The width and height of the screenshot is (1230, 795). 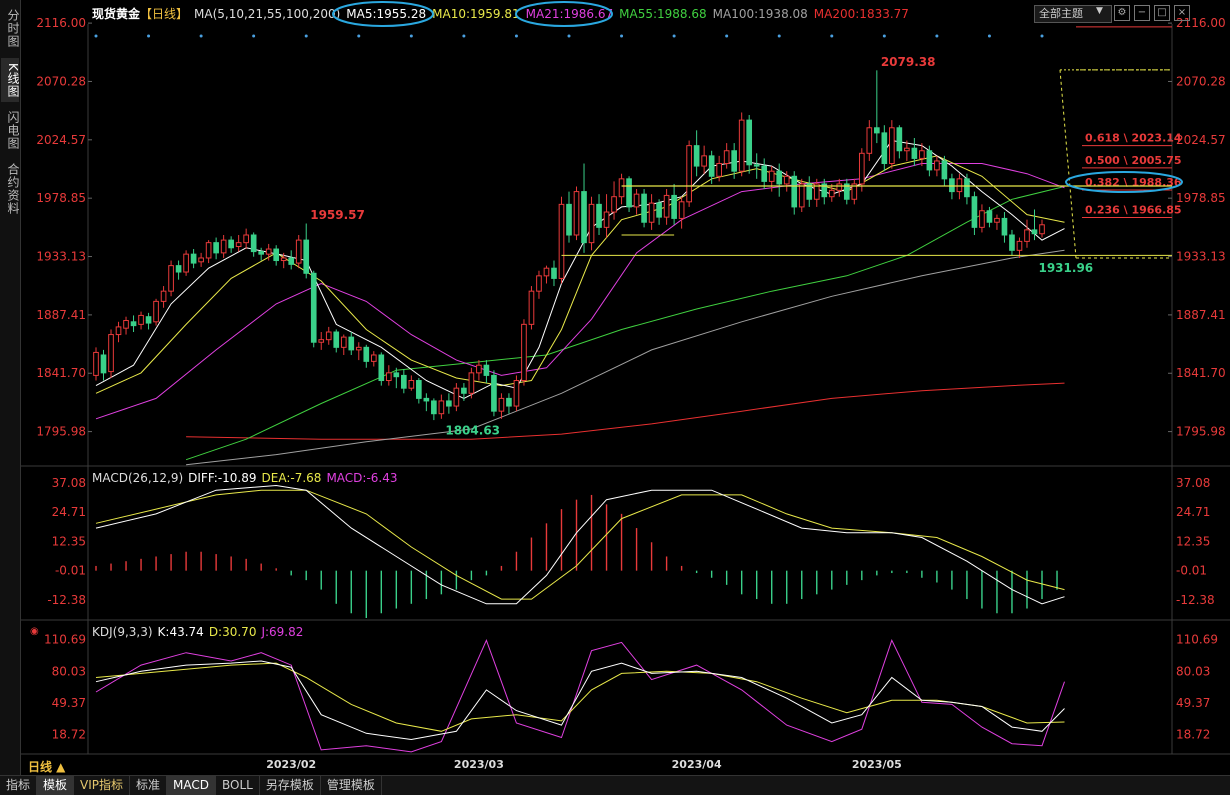 I want to click on tab-vip-indicators: VIP指标, so click(x=102, y=785).